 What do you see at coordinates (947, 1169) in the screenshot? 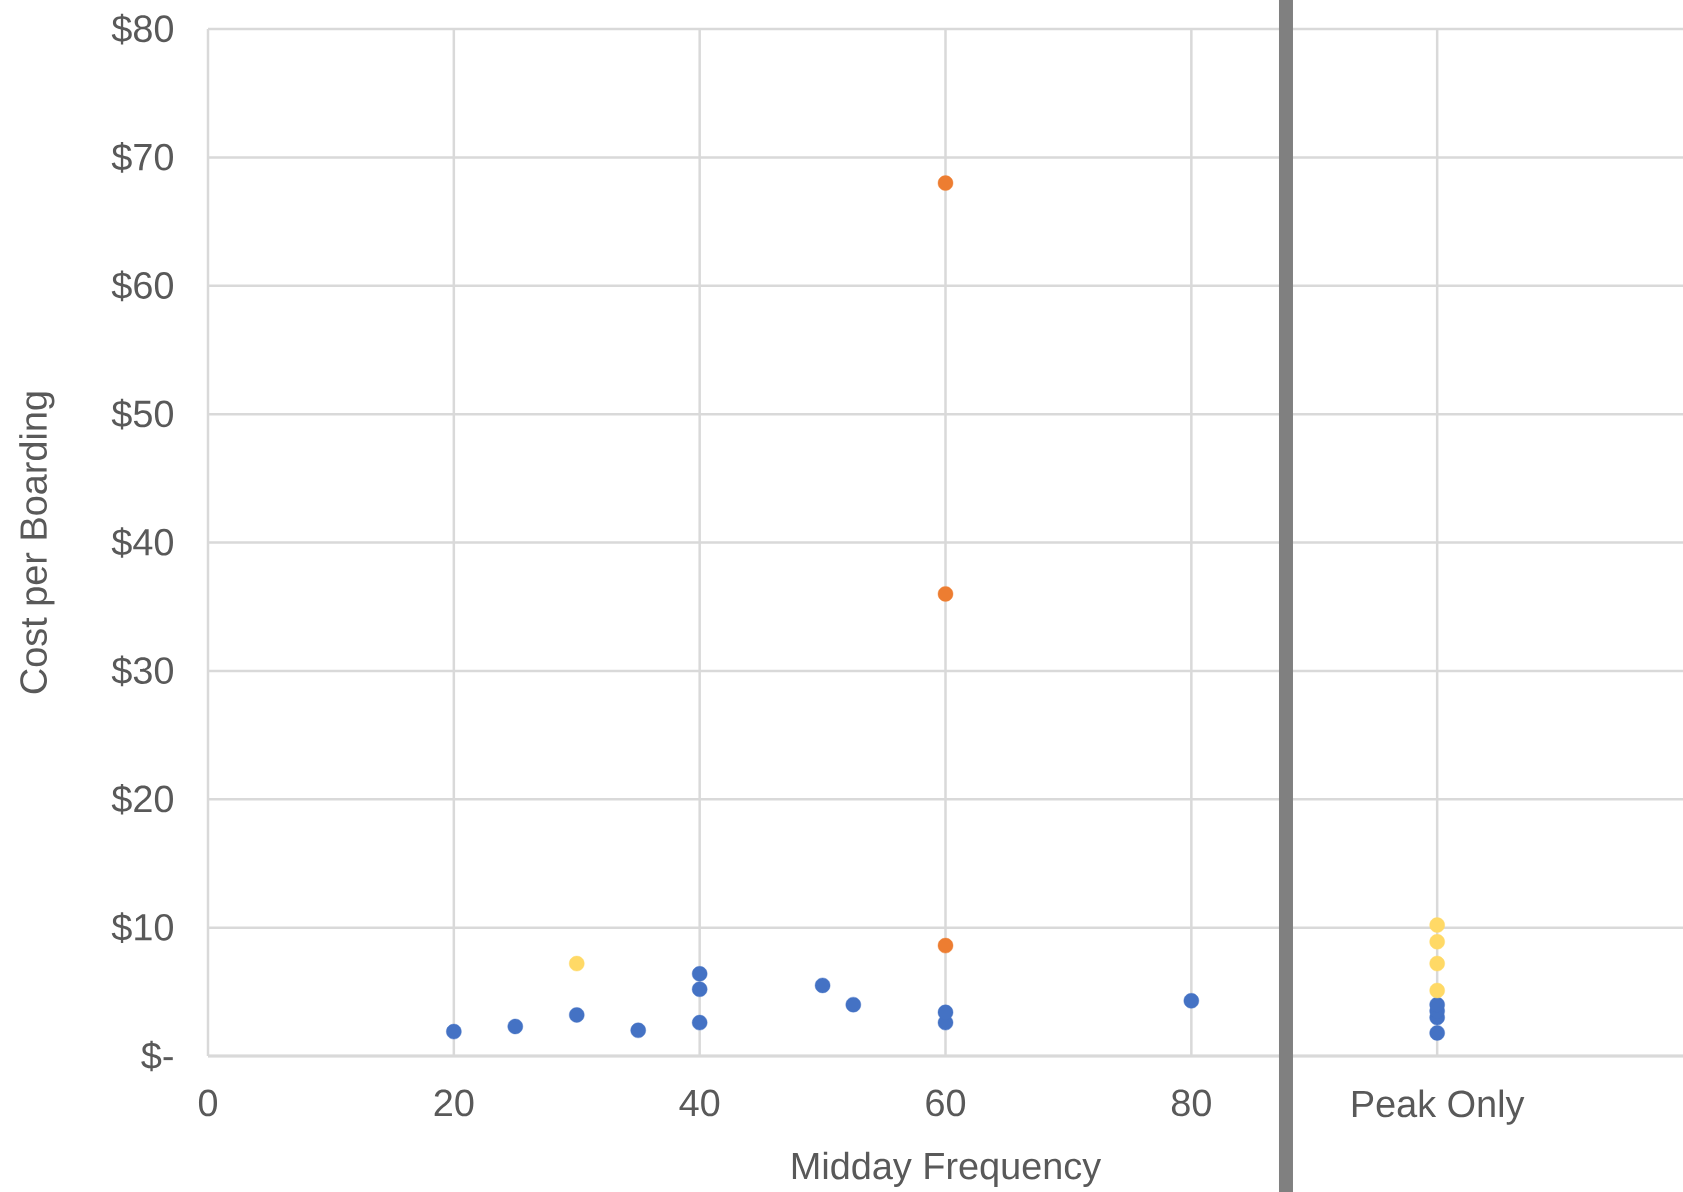
I see `x-axis-title: Midday Frequency` at bounding box center [947, 1169].